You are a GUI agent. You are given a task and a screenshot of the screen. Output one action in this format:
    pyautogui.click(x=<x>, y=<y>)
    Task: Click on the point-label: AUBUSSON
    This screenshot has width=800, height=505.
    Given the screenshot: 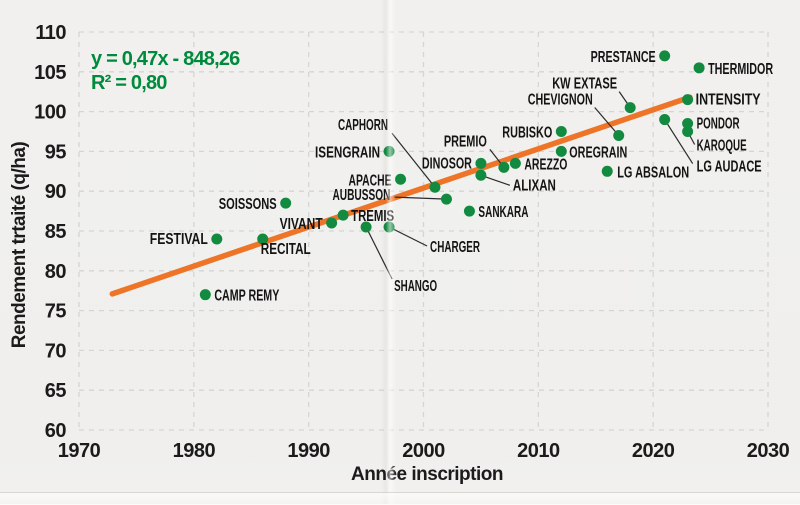 What is the action you would take?
    pyautogui.click(x=361, y=195)
    